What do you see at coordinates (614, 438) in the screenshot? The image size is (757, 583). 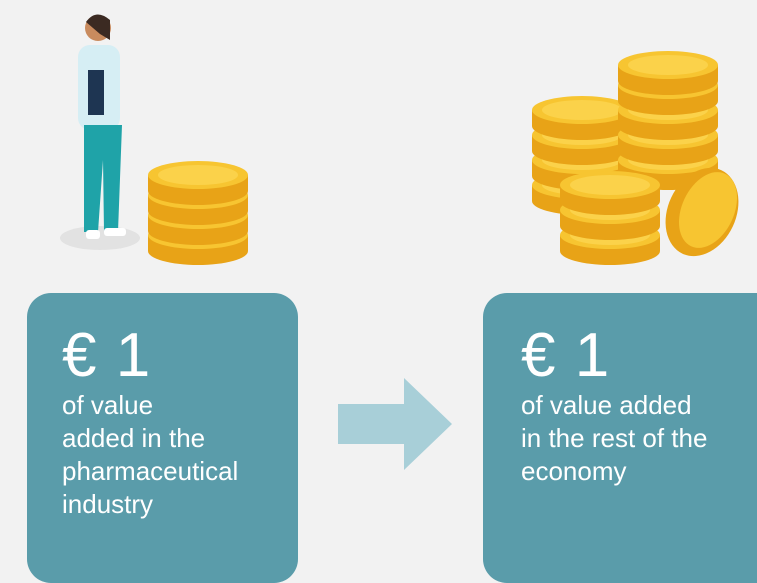 I see `text-line: in the rest of the` at bounding box center [614, 438].